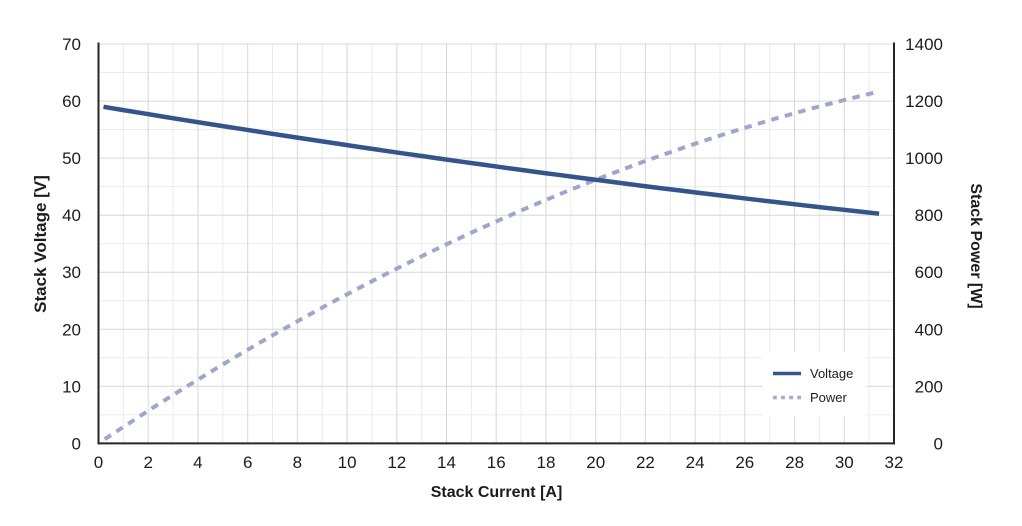  What do you see at coordinates (71, 44) in the screenshot?
I see `svg-text: 70` at bounding box center [71, 44].